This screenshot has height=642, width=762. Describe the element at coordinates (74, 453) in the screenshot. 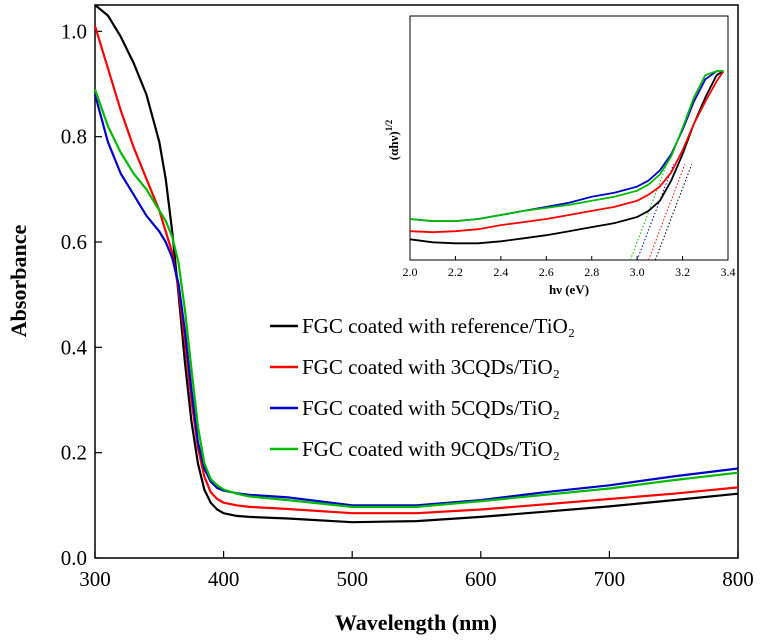

I see `y-tick-label: 0.2` at that location.